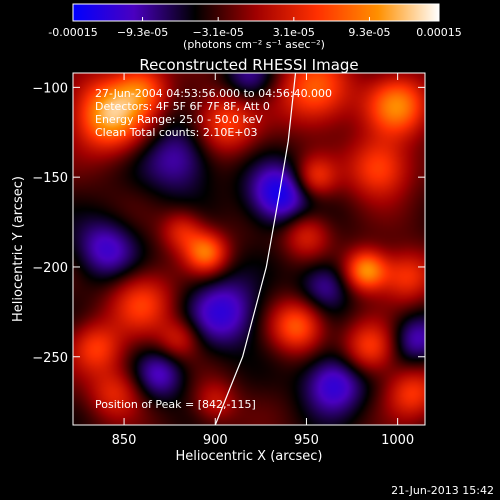  I want to click on footer-date: 21-Jun-2013 15:42, so click(442, 490).